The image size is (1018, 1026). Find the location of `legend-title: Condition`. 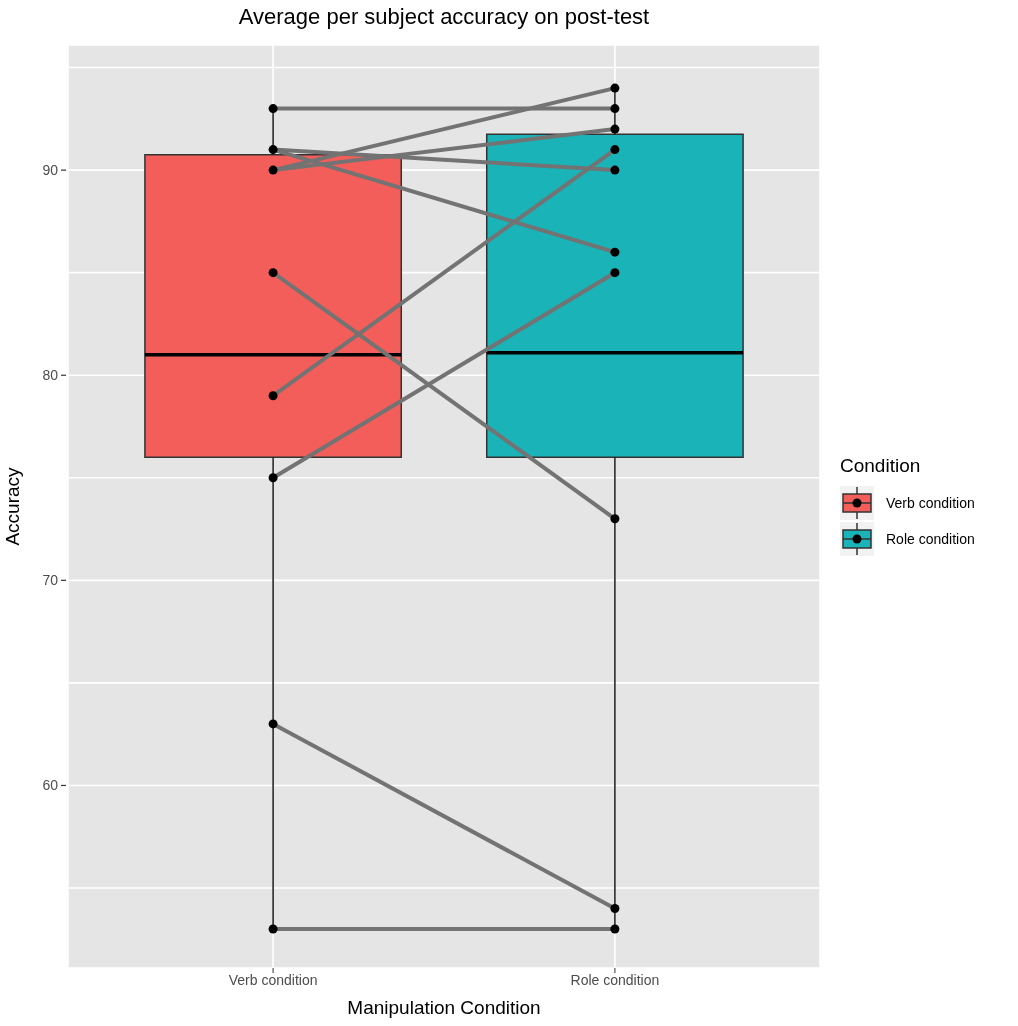

legend-title: Condition is located at coordinates (881, 466).